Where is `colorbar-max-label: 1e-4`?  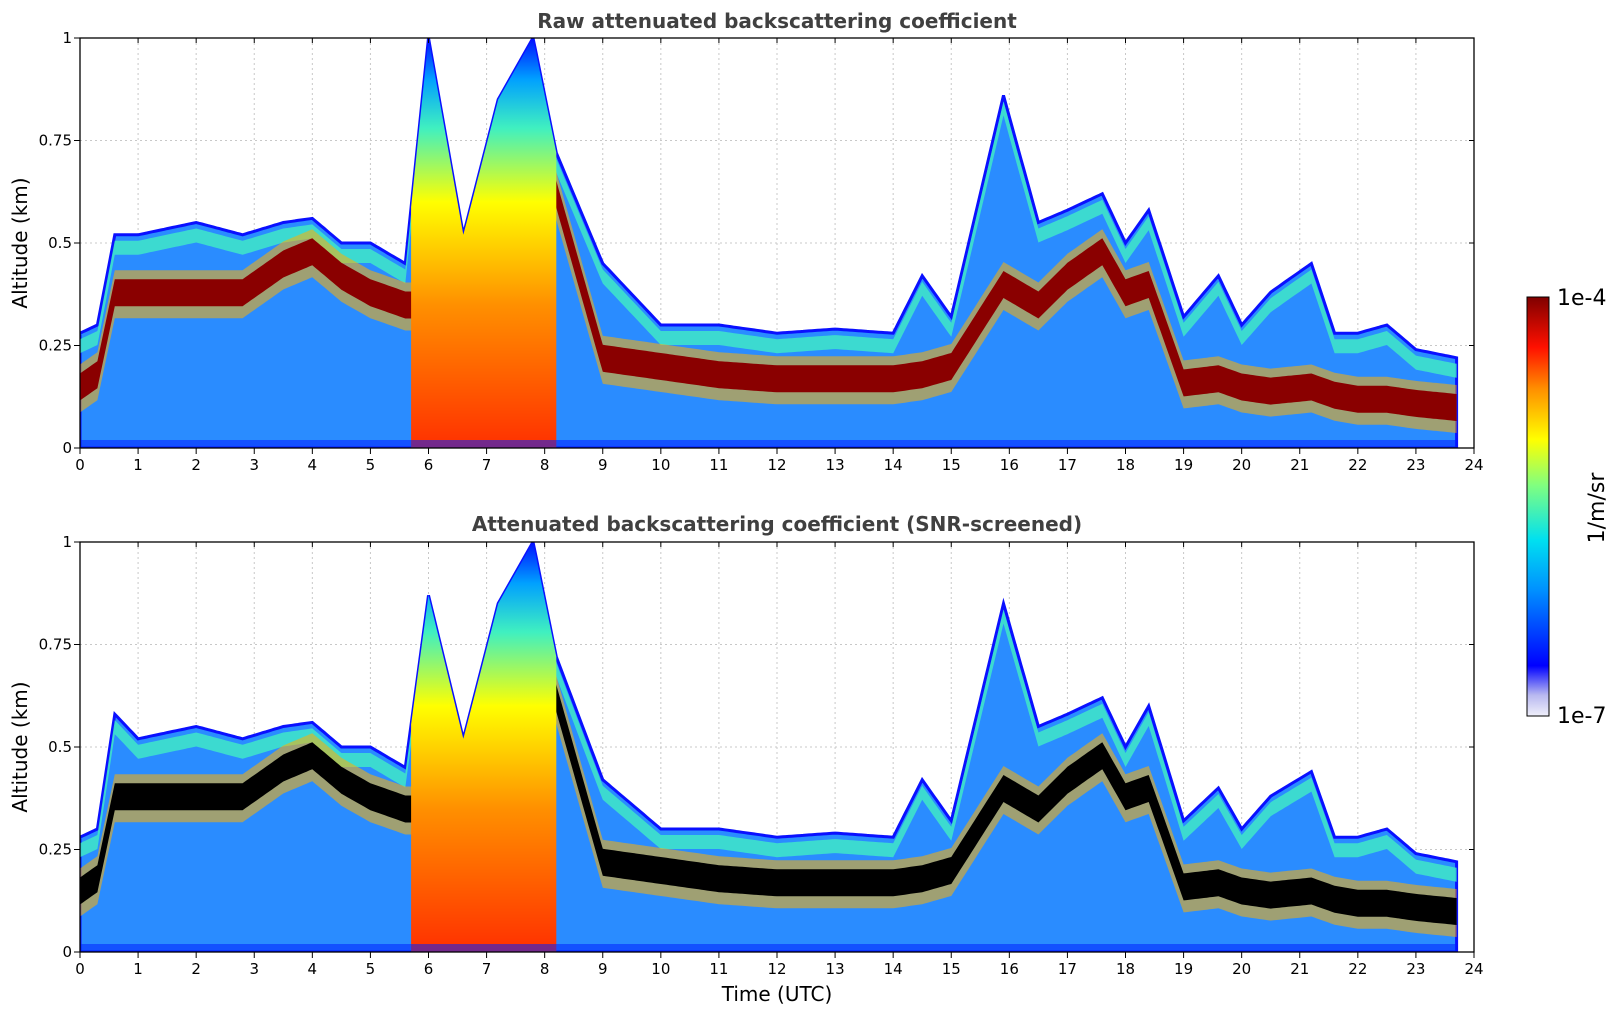
colorbar-max-label: 1e-4 is located at coordinates (1581, 298).